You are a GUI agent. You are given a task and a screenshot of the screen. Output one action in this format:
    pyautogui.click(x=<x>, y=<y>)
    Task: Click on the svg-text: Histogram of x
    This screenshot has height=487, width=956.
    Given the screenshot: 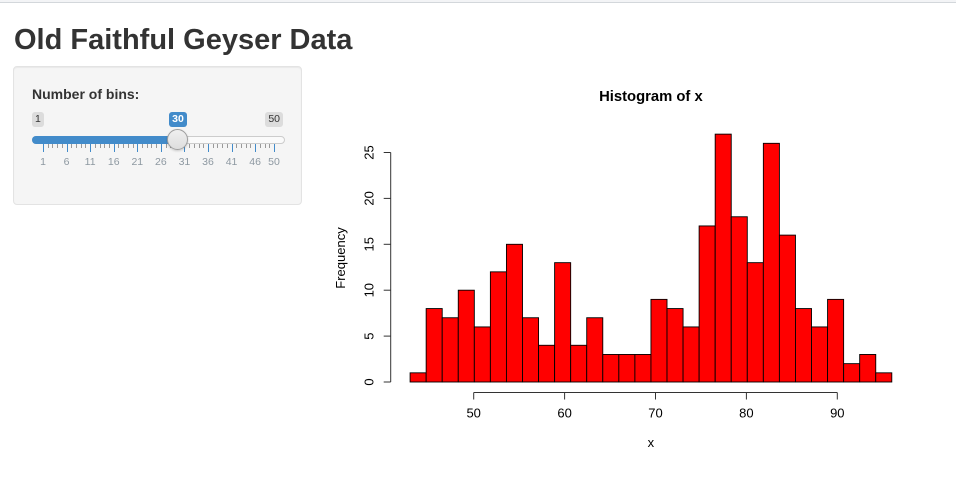 What is the action you would take?
    pyautogui.click(x=651, y=97)
    